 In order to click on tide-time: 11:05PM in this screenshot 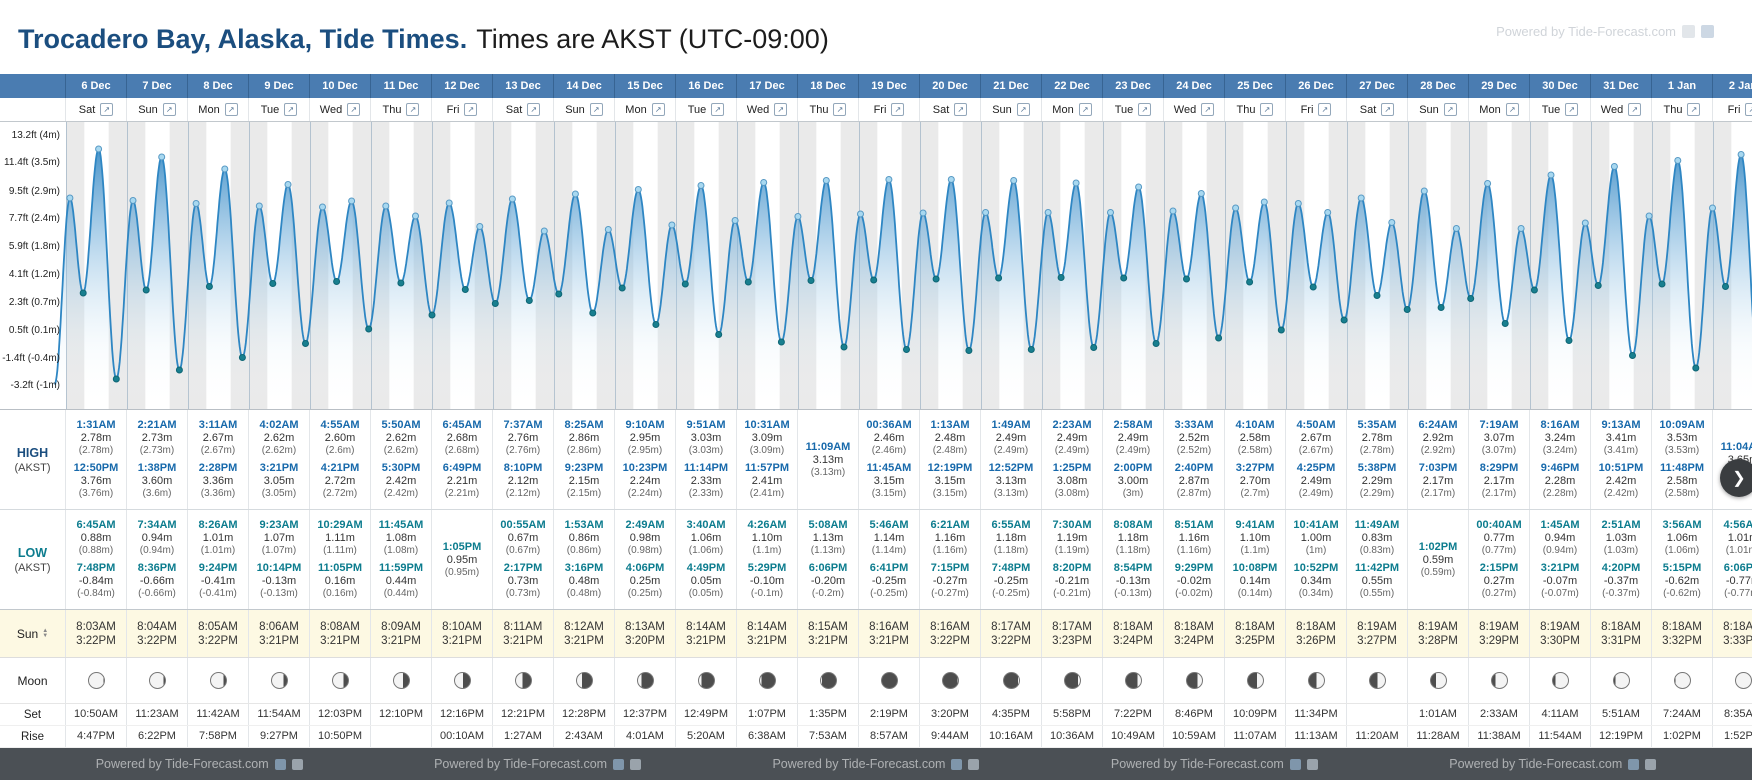, I will do `click(340, 568)`.